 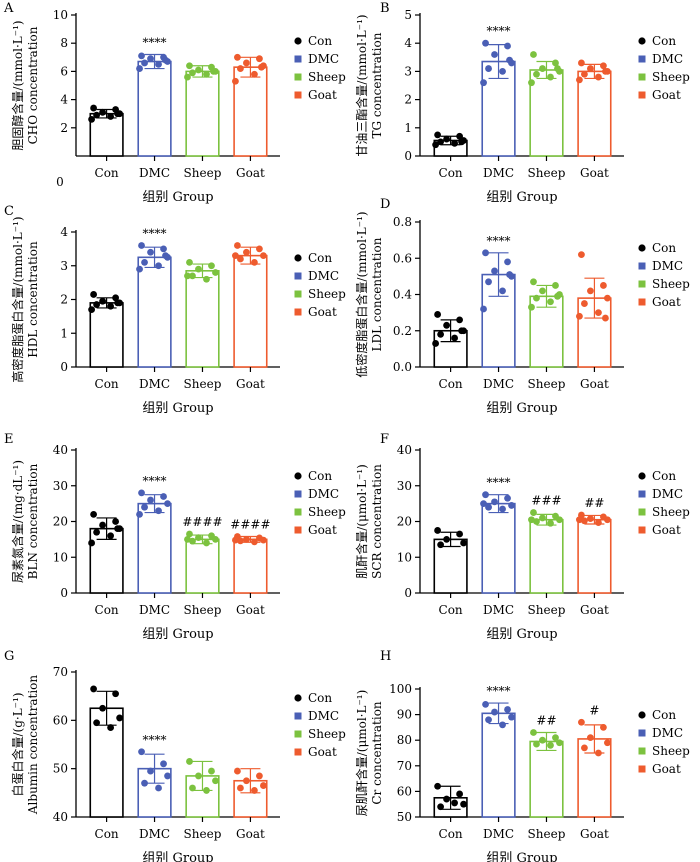 I want to click on legend-label-con: Con, so click(x=664, y=476).